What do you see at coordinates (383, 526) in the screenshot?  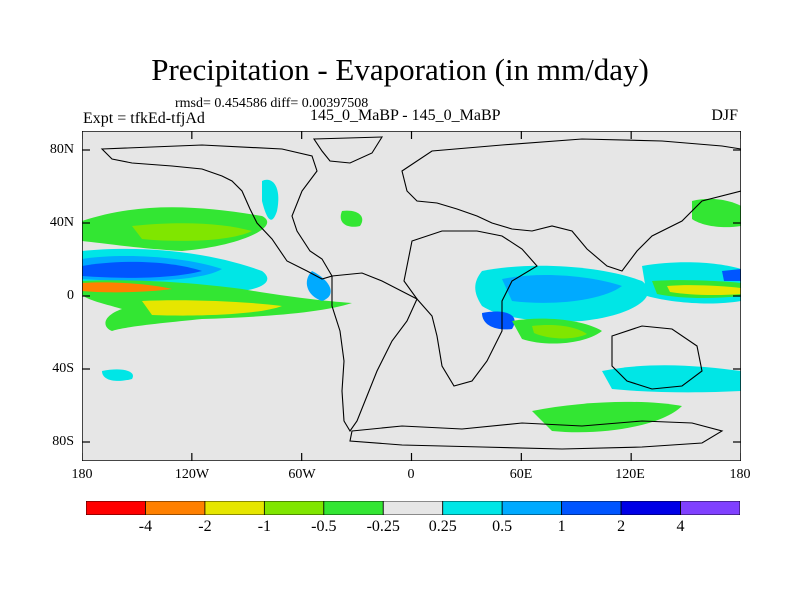 I see `colorbar-label: -0.25` at bounding box center [383, 526].